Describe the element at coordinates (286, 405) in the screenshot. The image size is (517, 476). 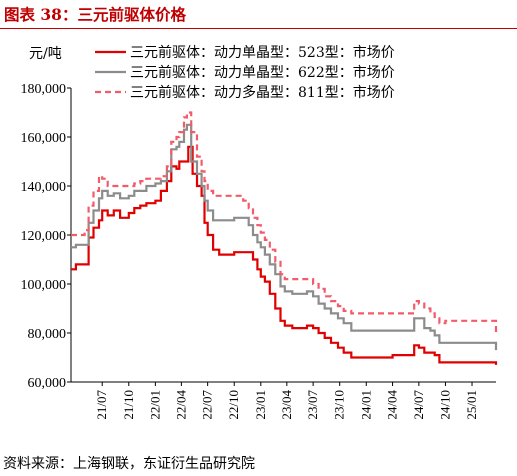
I see `x-tick-label: 23/04` at that location.